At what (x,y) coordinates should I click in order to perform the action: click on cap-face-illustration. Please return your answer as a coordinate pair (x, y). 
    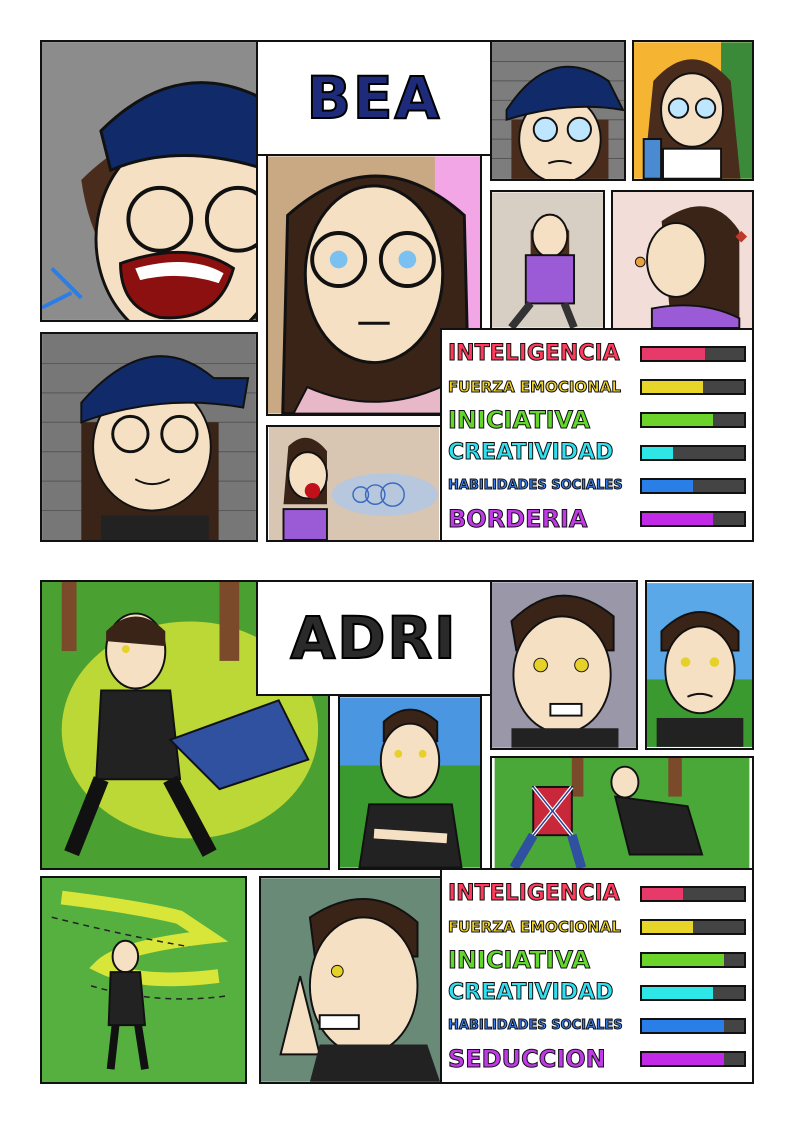
    Looking at the image, I should click on (558, 110).